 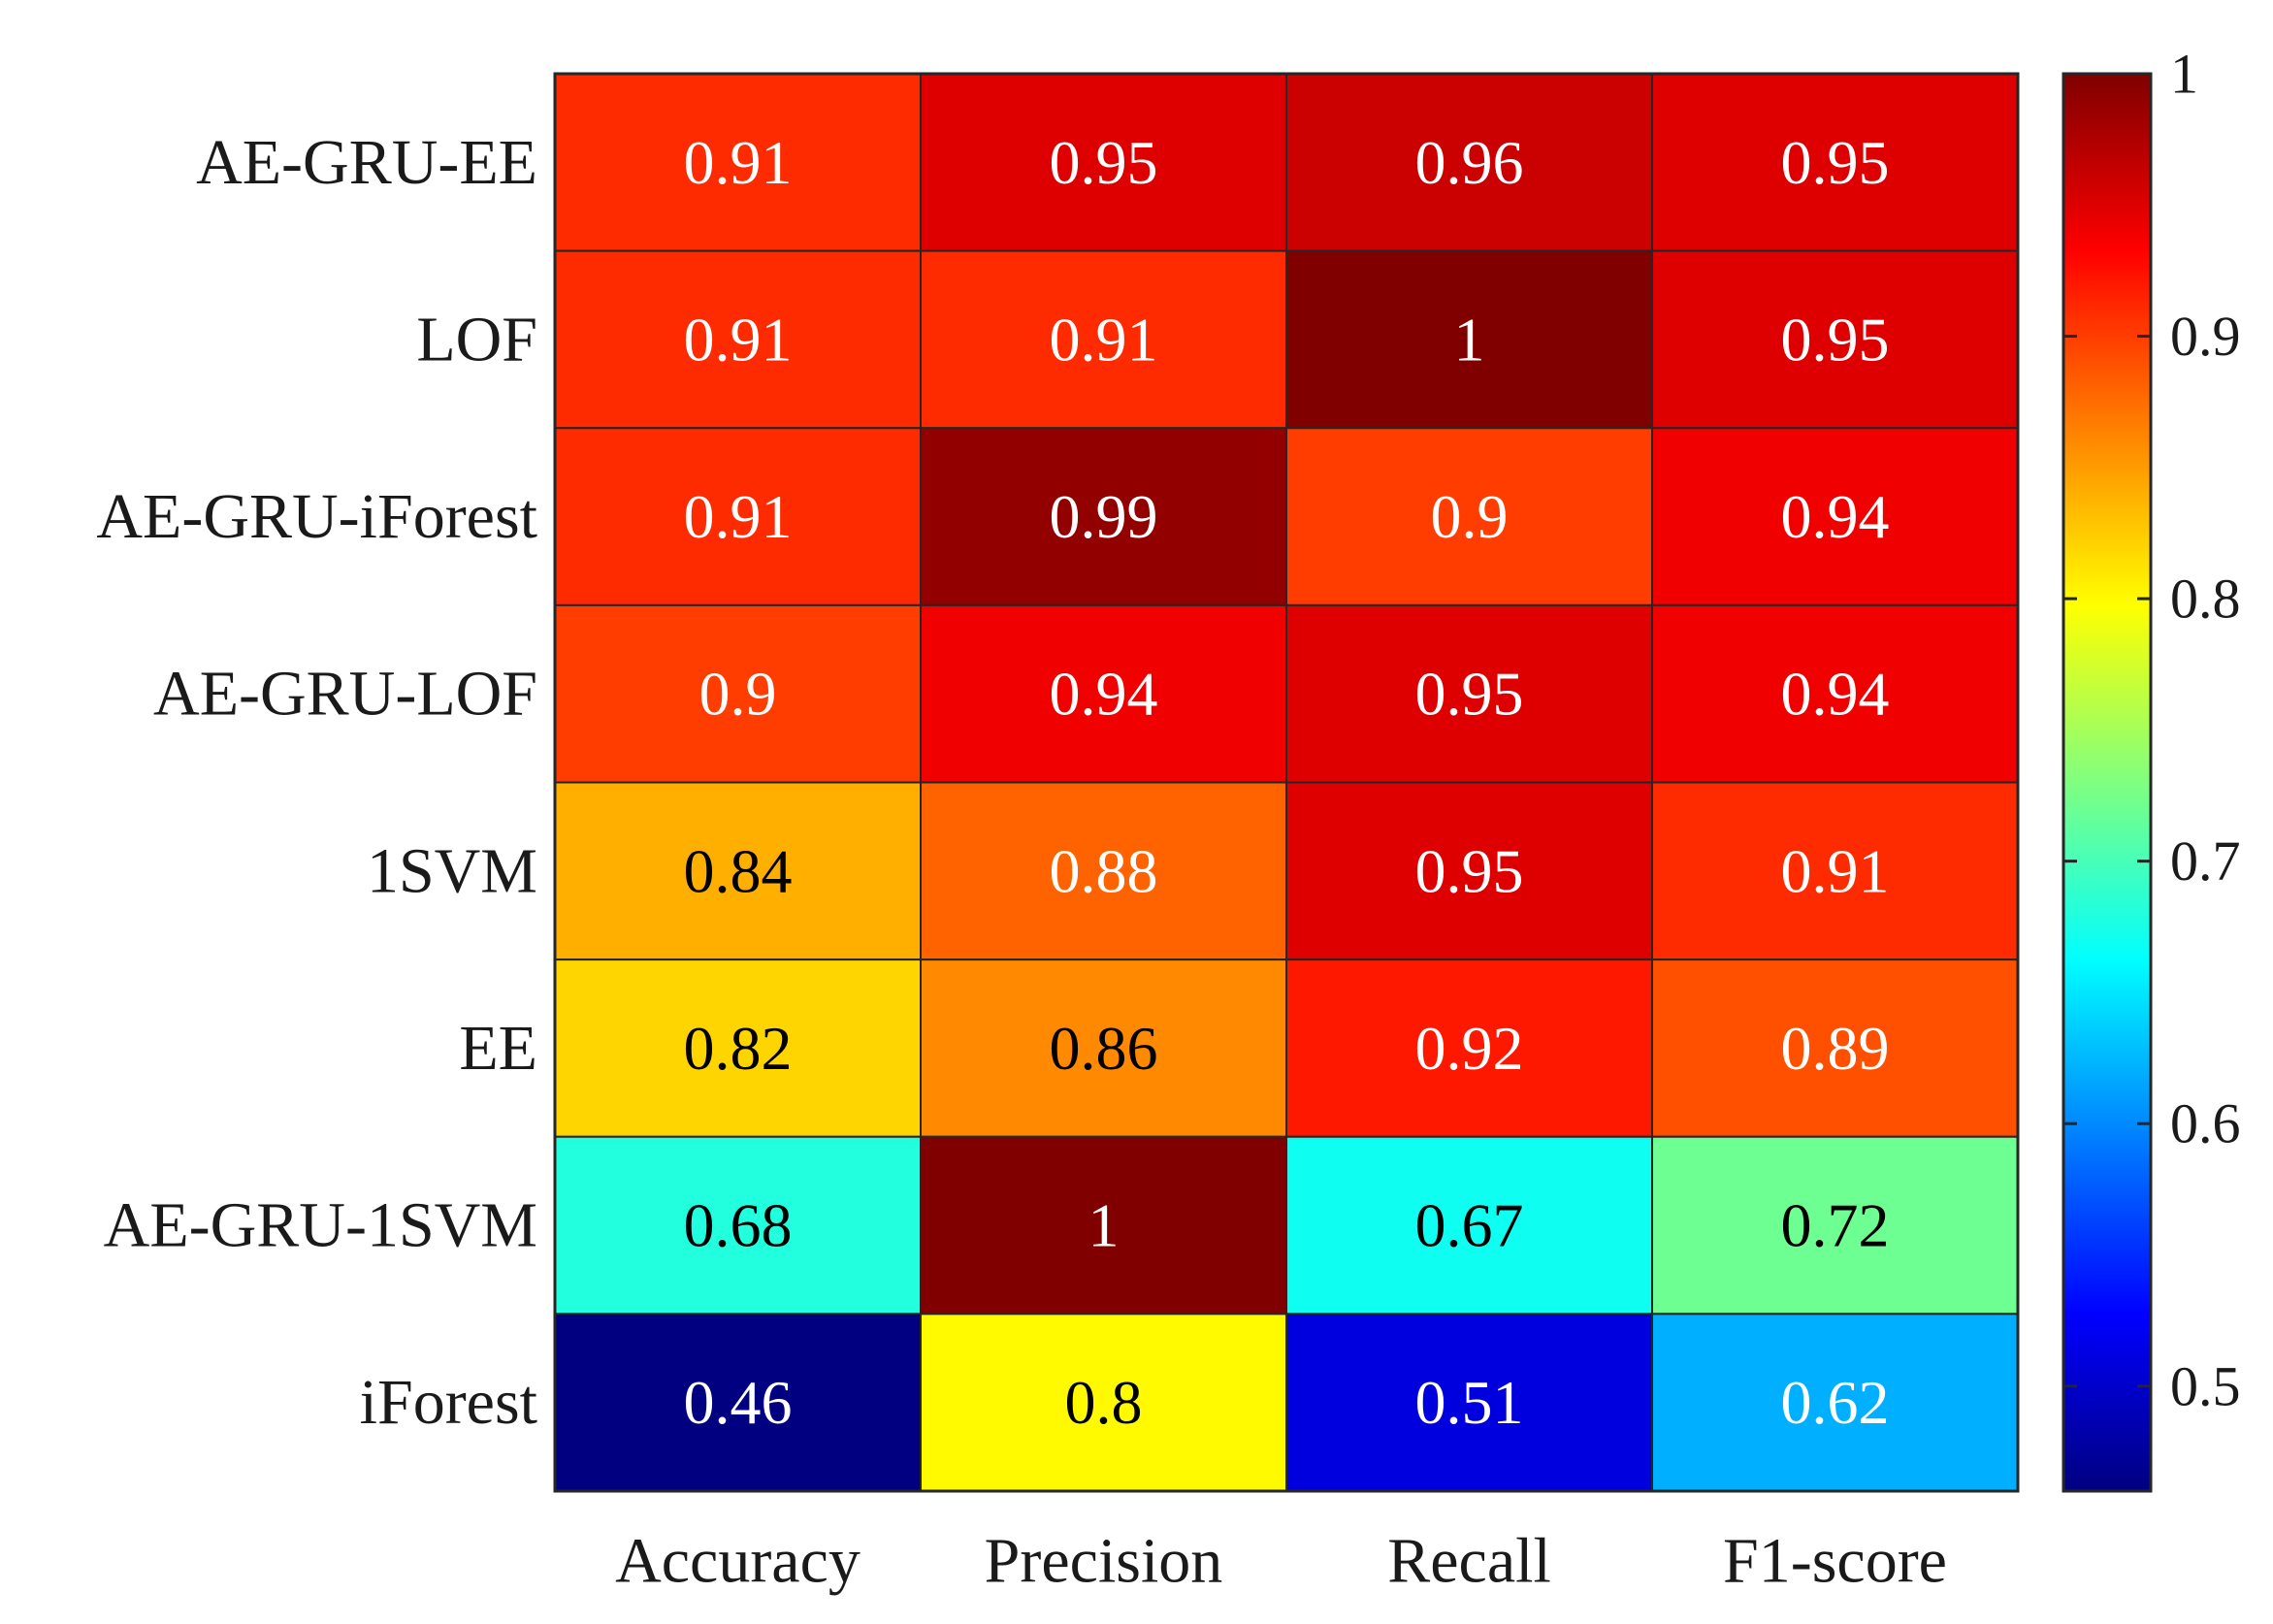 What do you see at coordinates (2205, 861) in the screenshot?
I see `colorbar-tick-label: 0.7` at bounding box center [2205, 861].